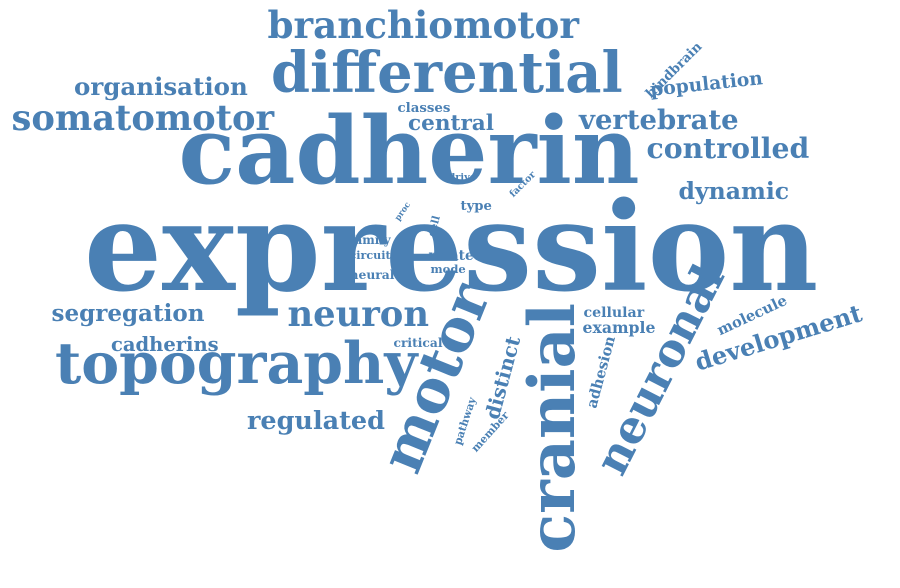  What do you see at coordinates (409, 150) in the screenshot?
I see `word-cadherin: cadherin` at bounding box center [409, 150].